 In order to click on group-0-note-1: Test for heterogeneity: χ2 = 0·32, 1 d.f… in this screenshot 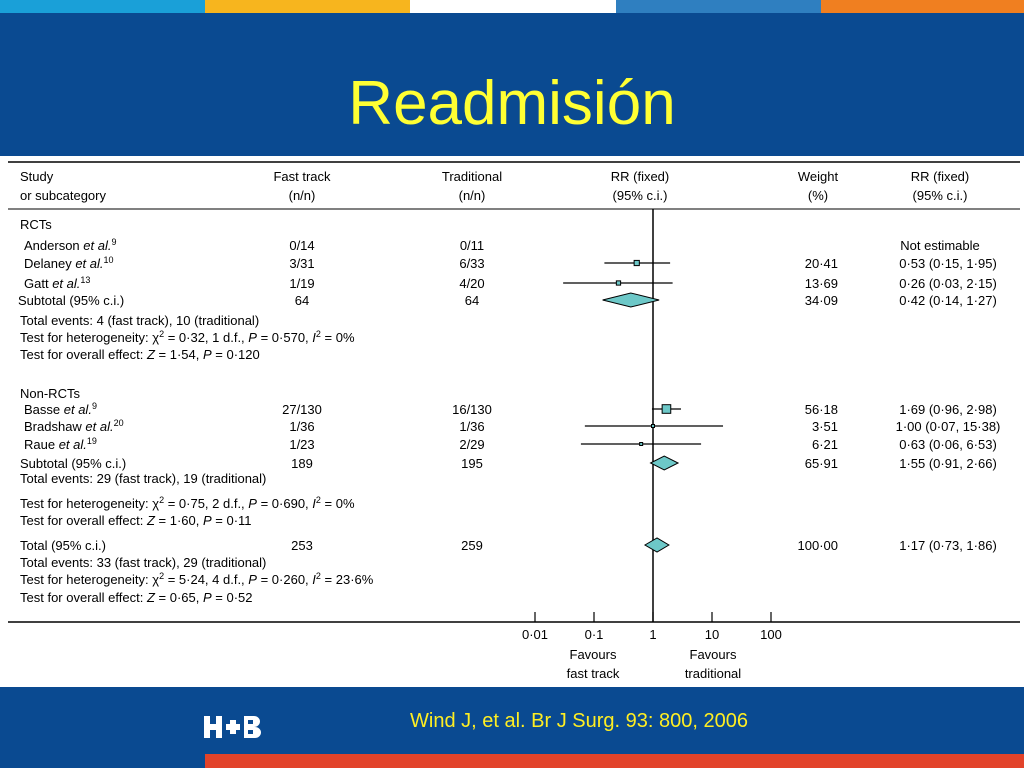, I will do `click(187, 337)`.